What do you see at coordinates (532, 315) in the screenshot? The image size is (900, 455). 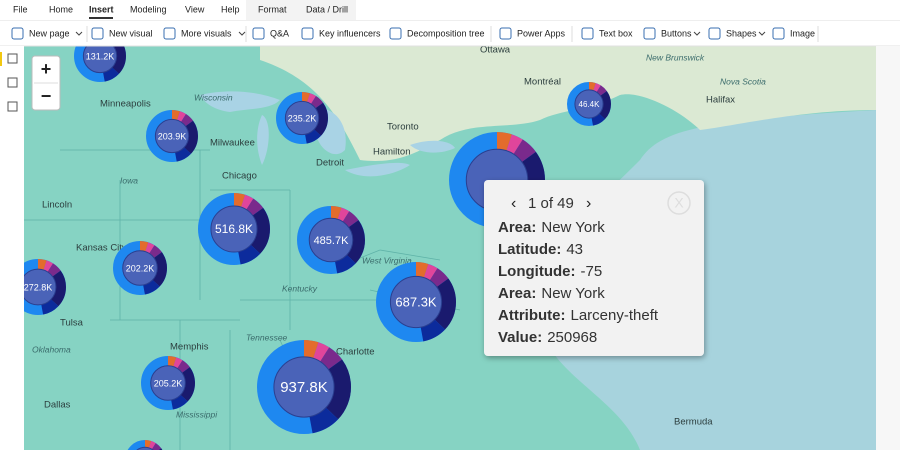 I see `field-name: Attribute:` at bounding box center [532, 315].